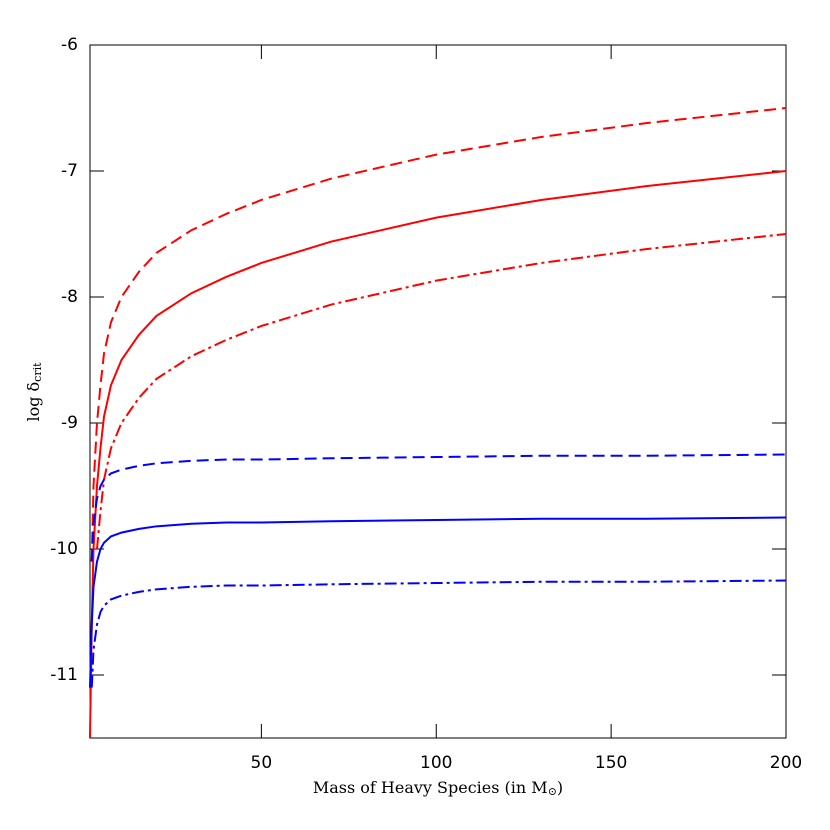 This screenshot has width=830, height=830. Describe the element at coordinates (786, 763) in the screenshot. I see `x-tick-label: 200` at that location.